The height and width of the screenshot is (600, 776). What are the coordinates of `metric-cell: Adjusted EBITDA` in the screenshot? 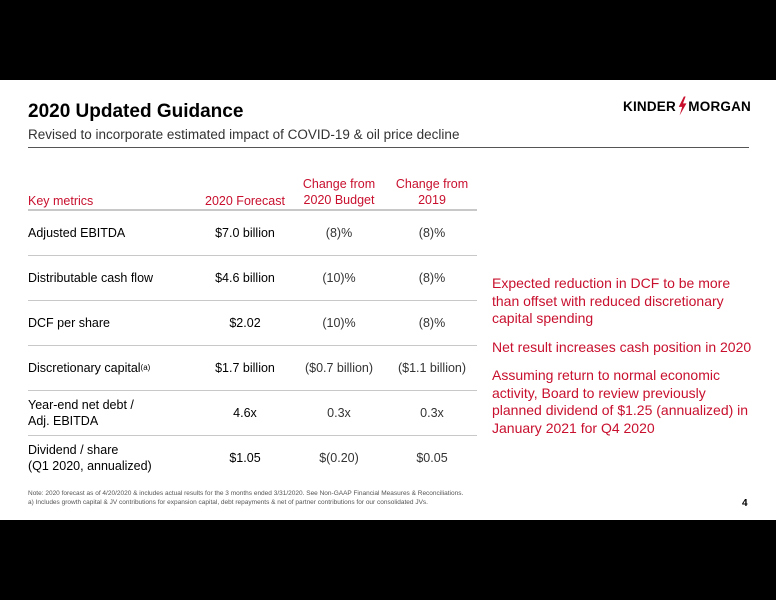 It's located at (115, 233).